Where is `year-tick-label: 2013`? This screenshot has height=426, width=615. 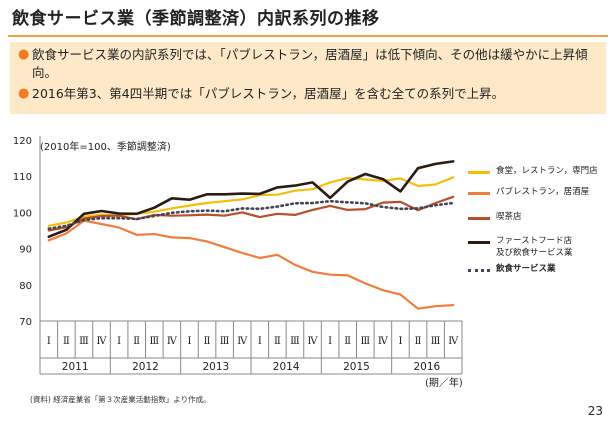 year-tick-label: 2013 is located at coordinates (215, 367).